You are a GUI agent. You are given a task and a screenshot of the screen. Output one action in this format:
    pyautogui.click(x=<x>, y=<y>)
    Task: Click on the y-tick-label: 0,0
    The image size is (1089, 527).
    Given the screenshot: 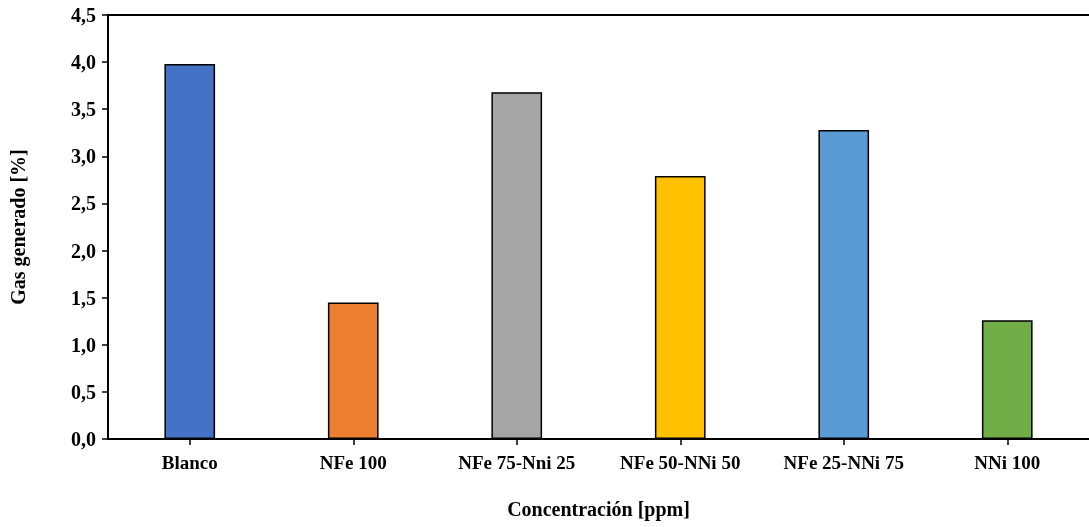 What is the action you would take?
    pyautogui.click(x=83, y=439)
    